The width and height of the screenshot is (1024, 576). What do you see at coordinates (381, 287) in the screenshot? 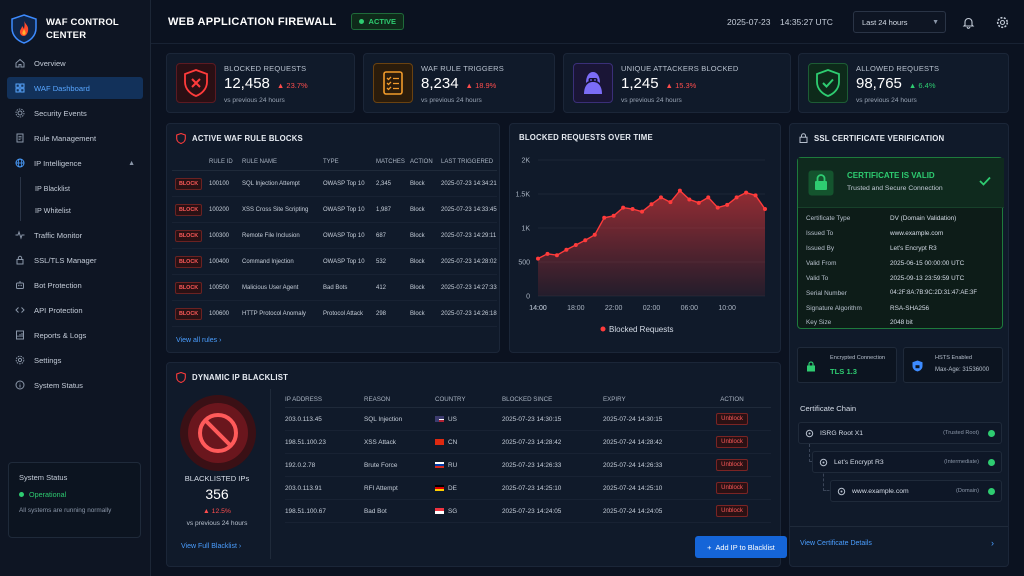
I see `rule-matches: 412` at bounding box center [381, 287].